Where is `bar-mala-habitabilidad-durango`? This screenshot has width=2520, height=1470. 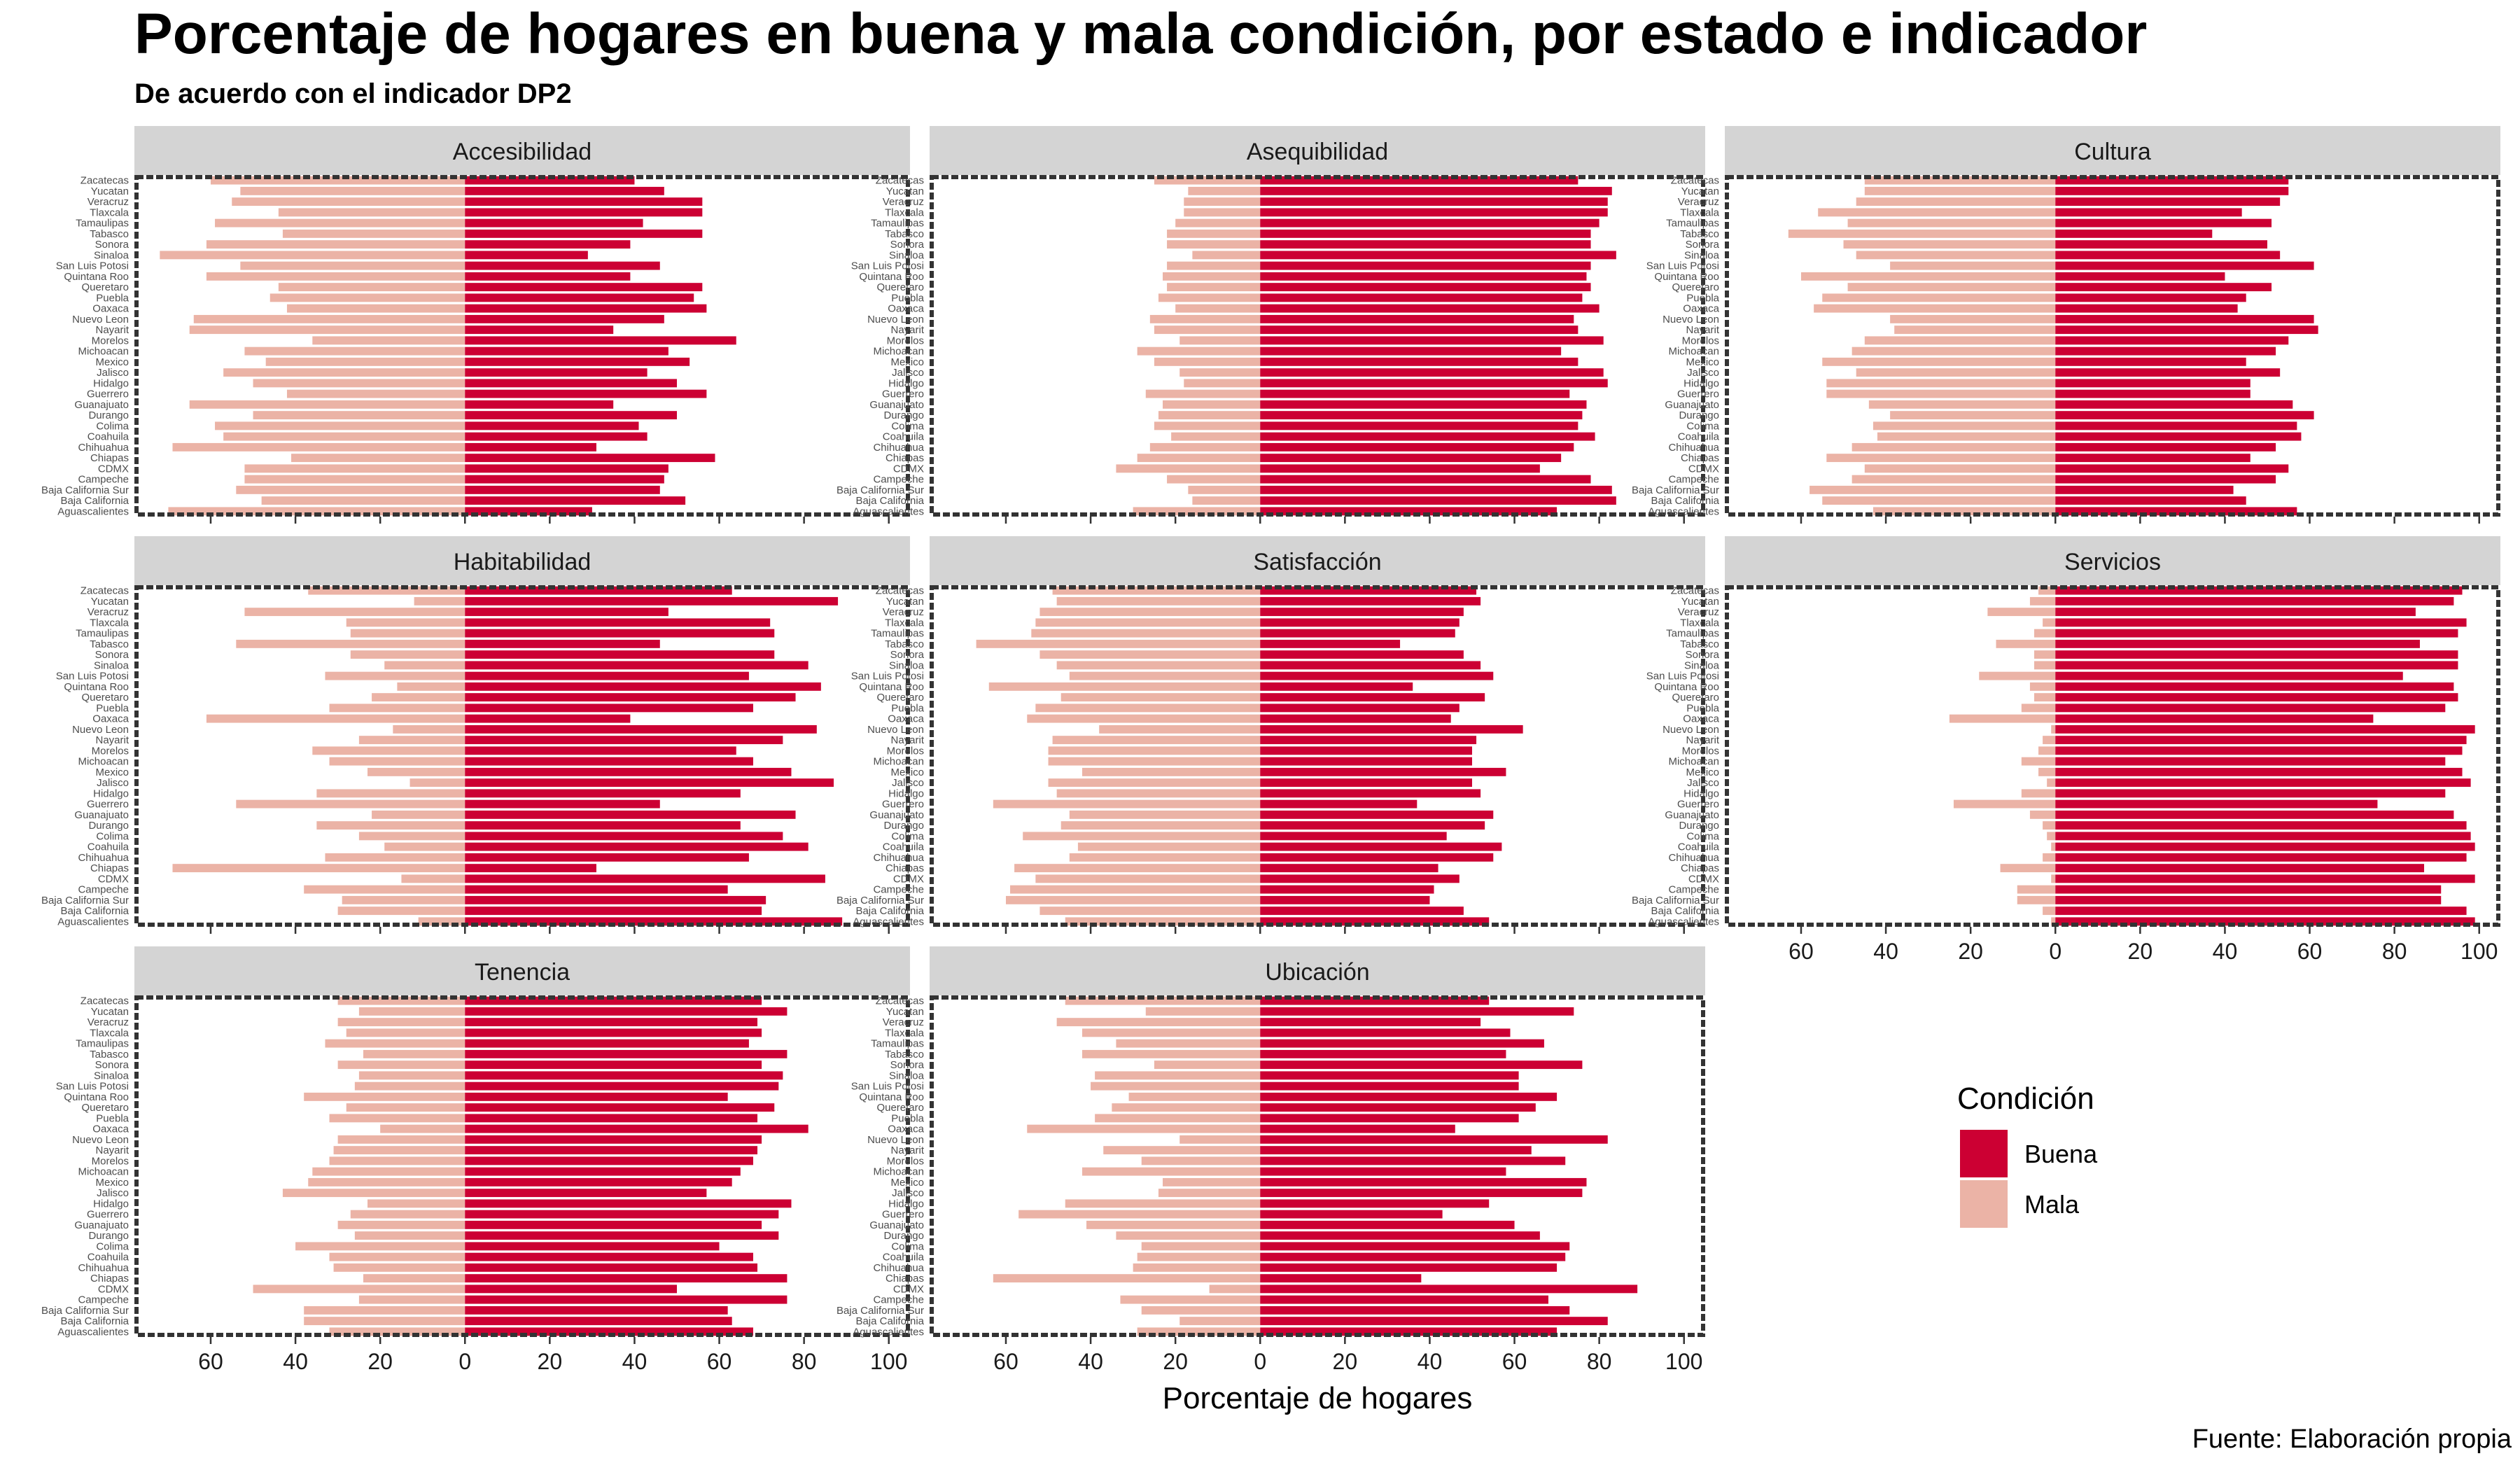
bar-mala-habitabilidad-durango is located at coordinates (390, 825).